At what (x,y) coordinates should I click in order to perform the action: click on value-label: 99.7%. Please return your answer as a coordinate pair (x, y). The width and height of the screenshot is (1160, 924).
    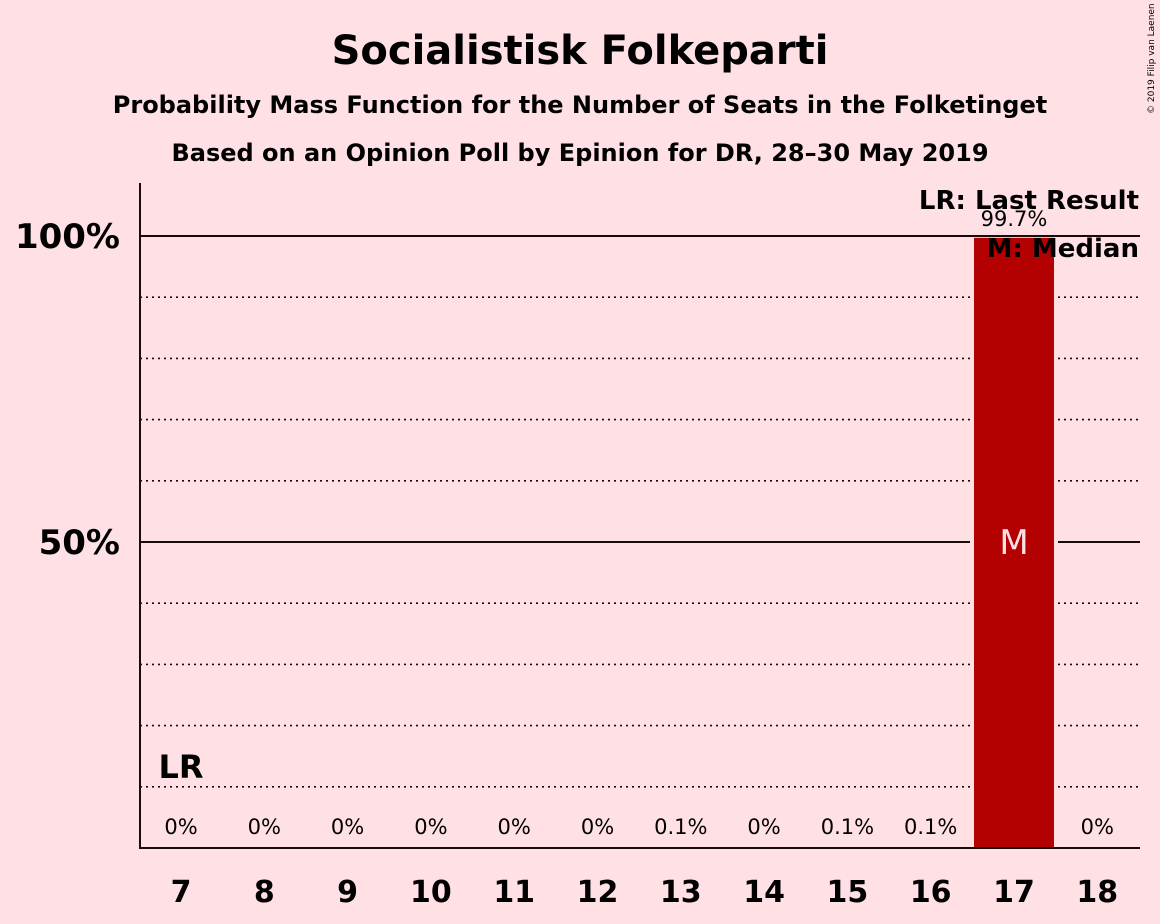
    Looking at the image, I should click on (1014, 219).